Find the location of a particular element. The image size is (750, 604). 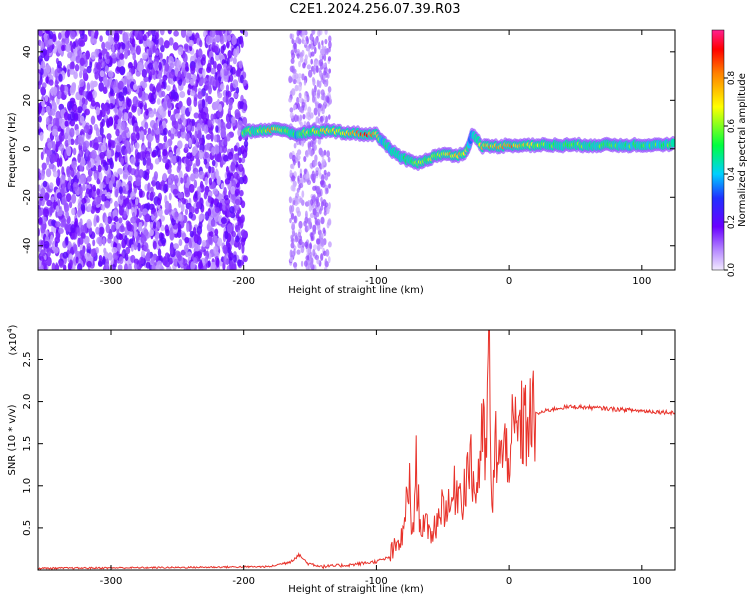

colorbar-tick-label: 0.6 is located at coordinates (732, 126).